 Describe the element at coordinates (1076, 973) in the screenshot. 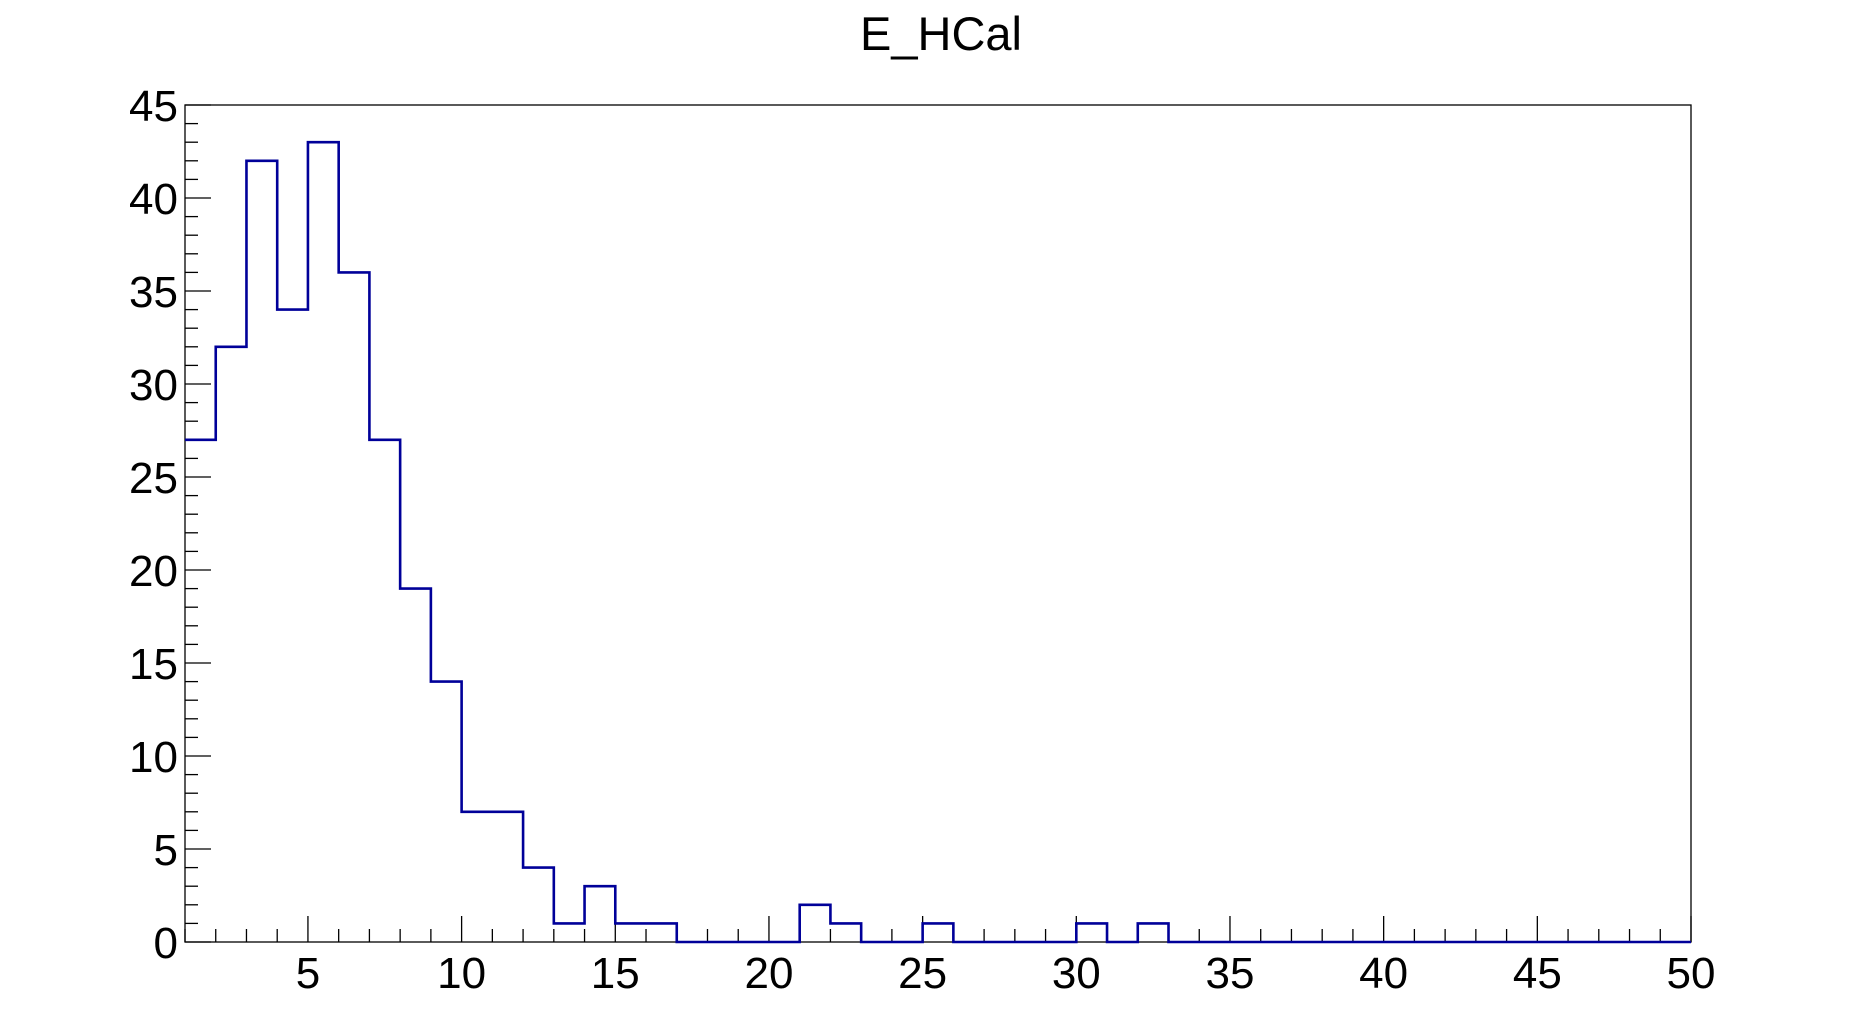

I see `x-tick-label: 30` at that location.